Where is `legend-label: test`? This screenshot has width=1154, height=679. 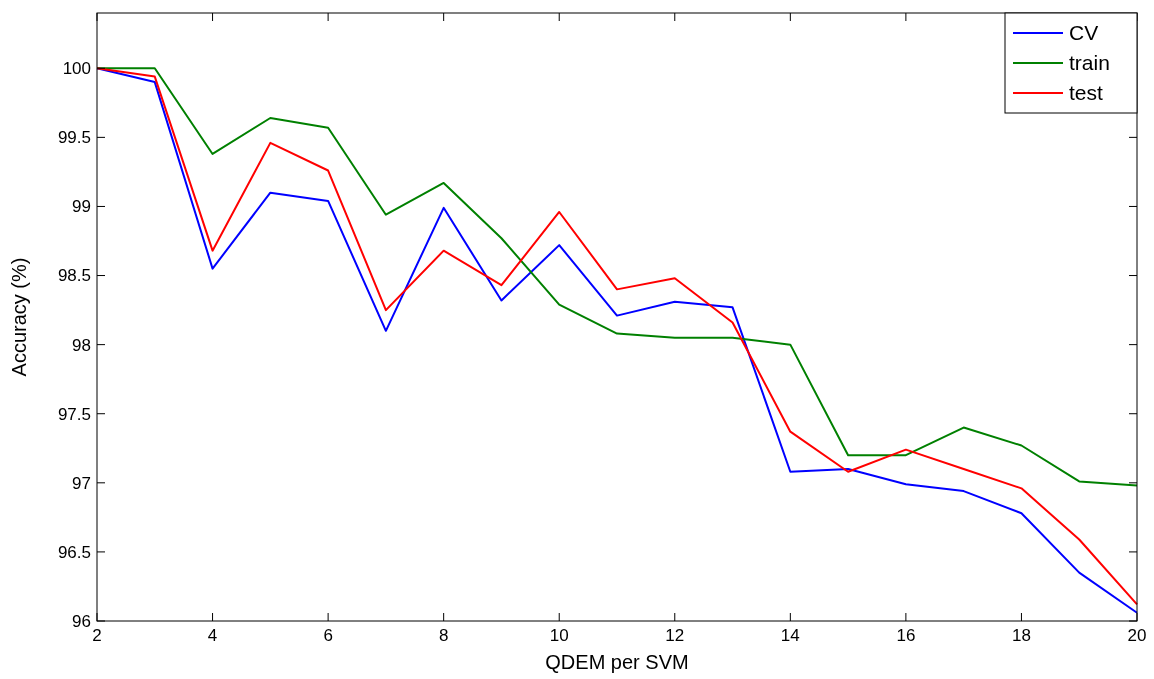 legend-label: test is located at coordinates (1086, 93).